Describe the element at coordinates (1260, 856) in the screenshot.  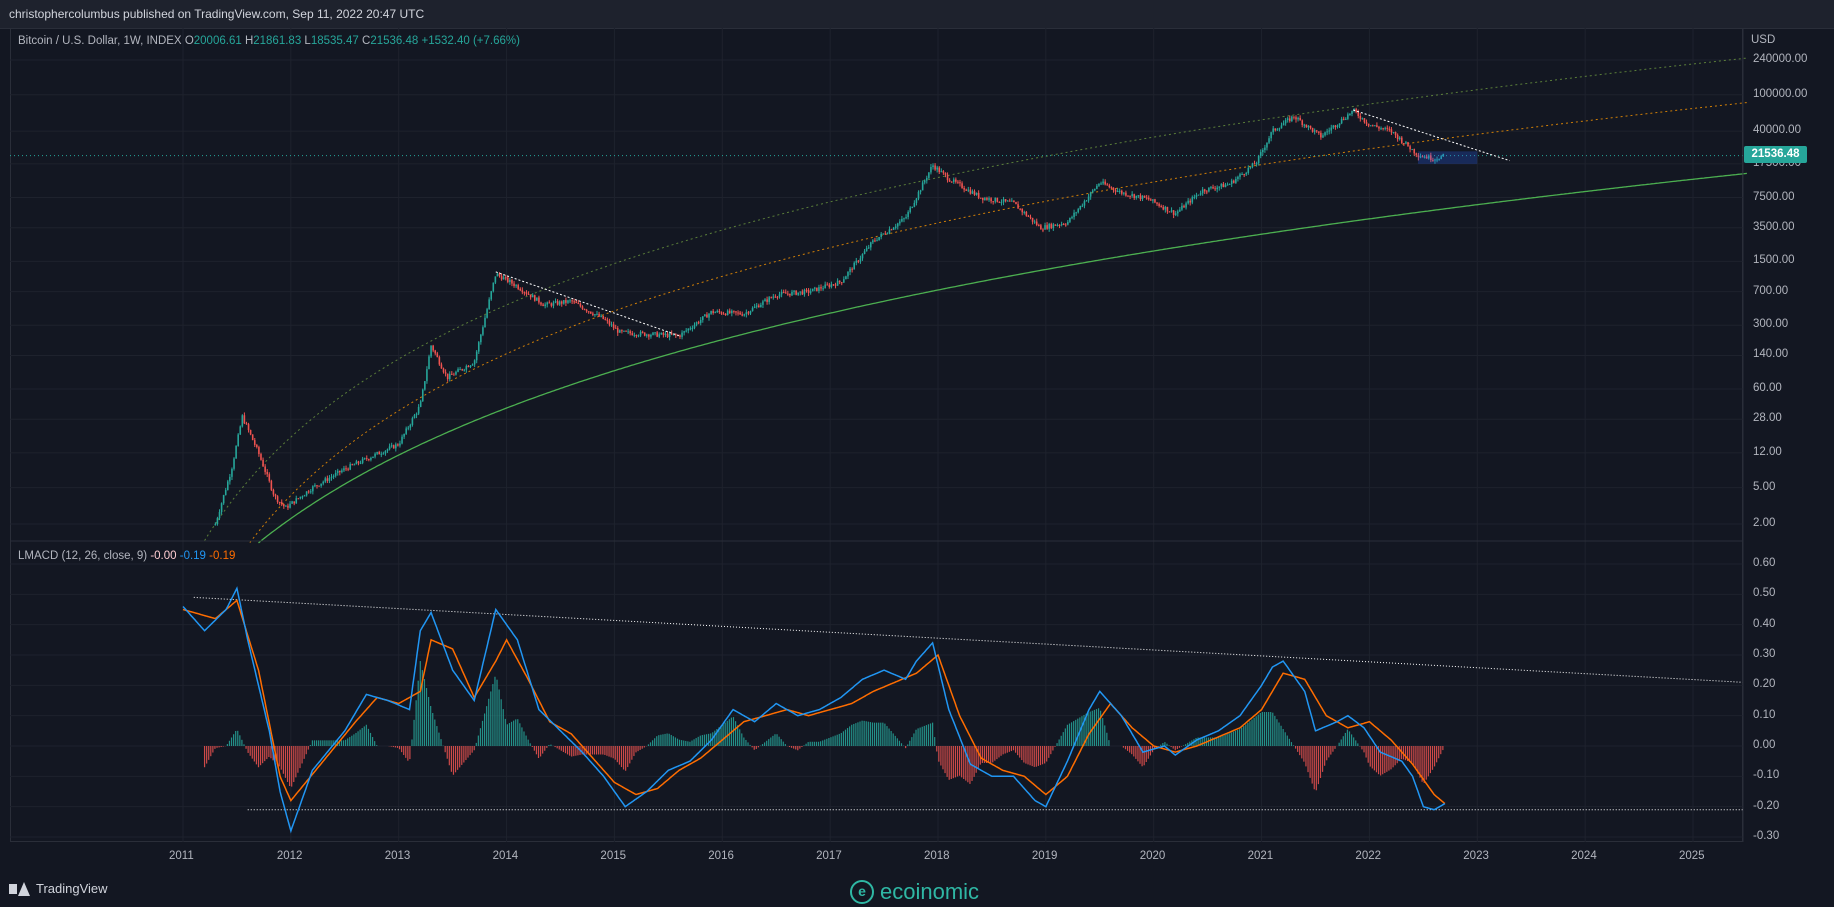
I see `time-tick-label: 2021` at that location.